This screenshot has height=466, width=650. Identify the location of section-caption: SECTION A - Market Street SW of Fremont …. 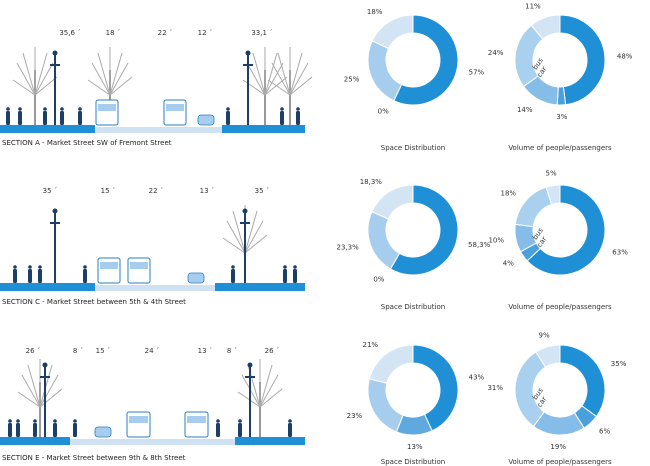
(87, 143).